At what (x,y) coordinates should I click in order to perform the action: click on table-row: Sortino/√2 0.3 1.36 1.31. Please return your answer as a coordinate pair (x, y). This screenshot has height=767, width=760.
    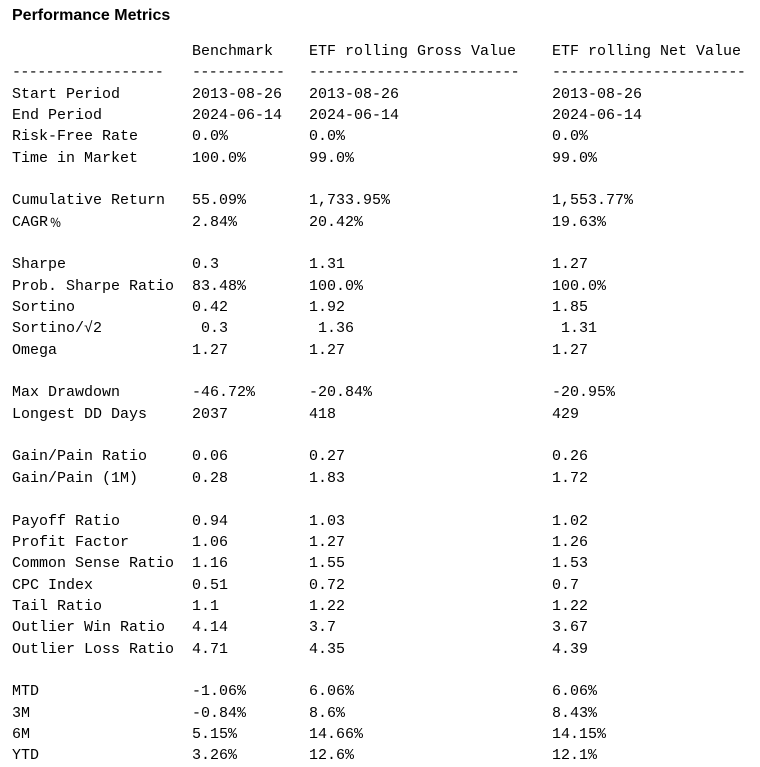
    Looking at the image, I should click on (380, 328).